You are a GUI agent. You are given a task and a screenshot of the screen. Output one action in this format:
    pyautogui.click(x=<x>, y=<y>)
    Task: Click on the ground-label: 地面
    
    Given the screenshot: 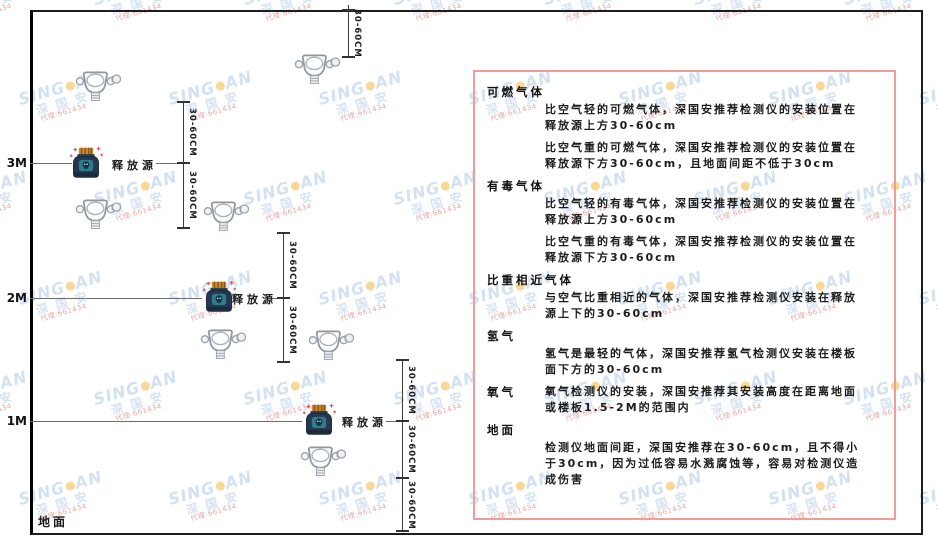 What is the action you would take?
    pyautogui.click(x=53, y=522)
    